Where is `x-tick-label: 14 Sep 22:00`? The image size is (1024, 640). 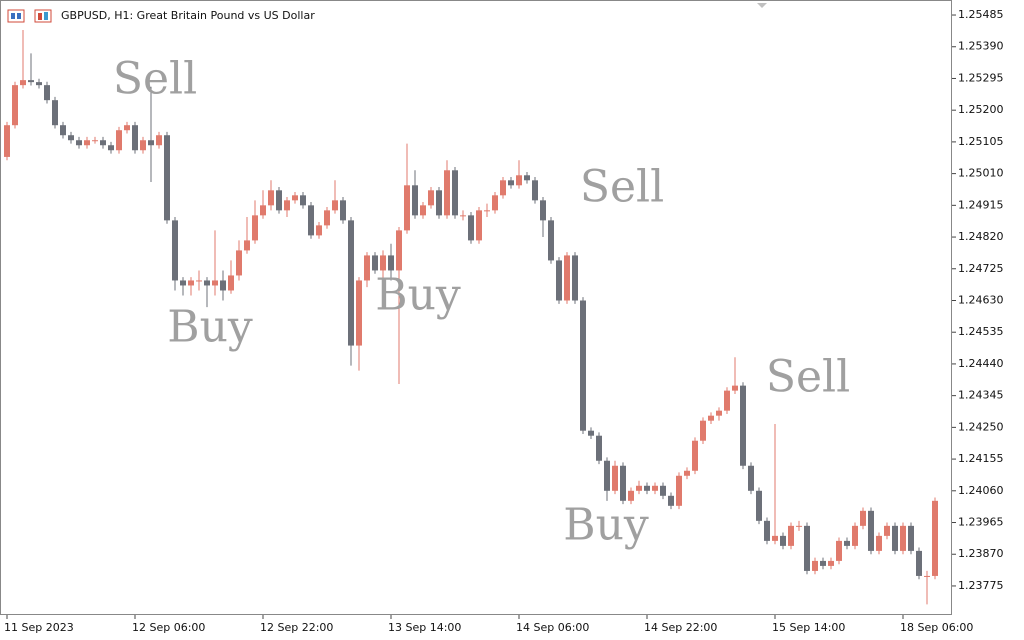 x-tick-label: 14 Sep 22:00 is located at coordinates (680, 627).